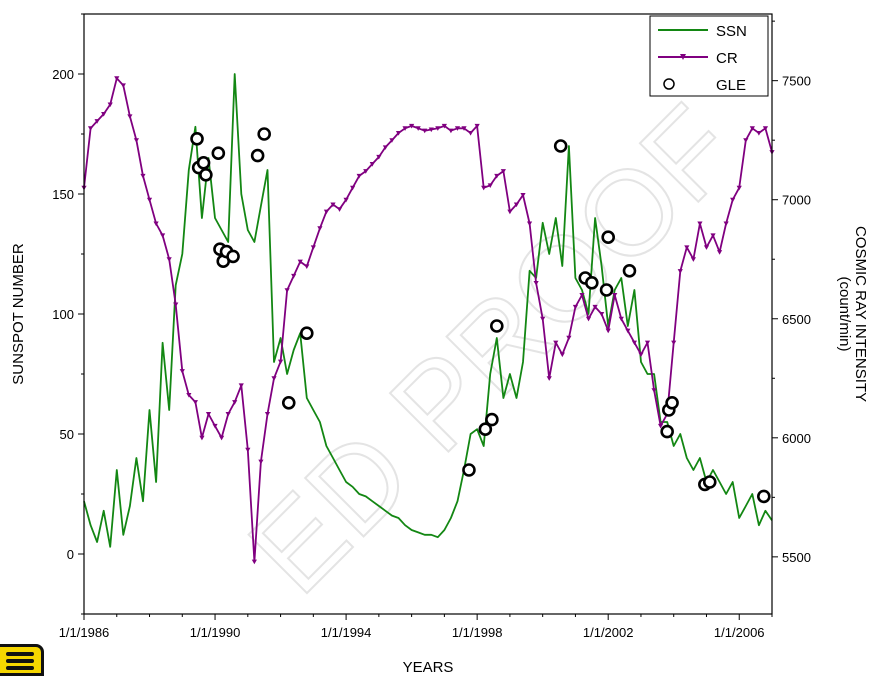 Image resolution: width=884 pixels, height=676 pixels. I want to click on menu-button, so click(22, 660).